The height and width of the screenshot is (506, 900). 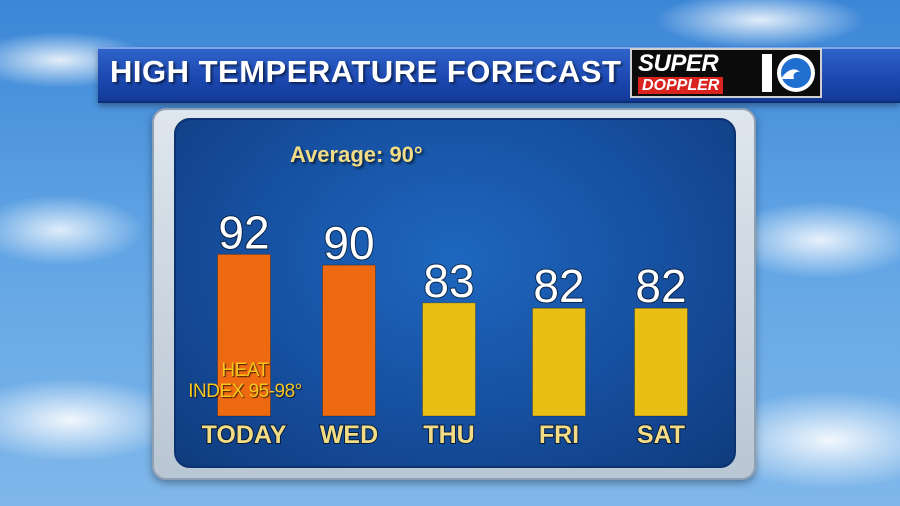 I want to click on category-label-thu: THU, so click(x=448, y=435).